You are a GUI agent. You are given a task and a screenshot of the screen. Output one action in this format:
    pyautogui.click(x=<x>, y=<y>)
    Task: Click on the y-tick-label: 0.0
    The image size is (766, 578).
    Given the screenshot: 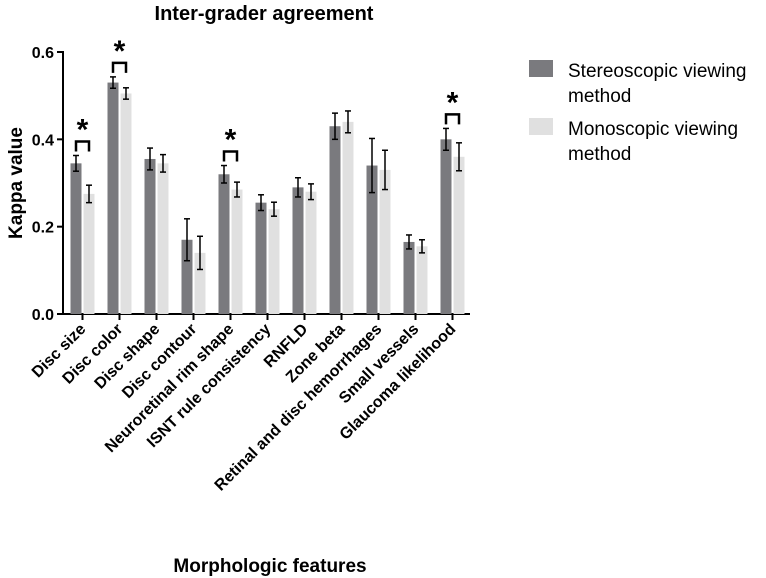 What is the action you would take?
    pyautogui.click(x=43, y=315)
    